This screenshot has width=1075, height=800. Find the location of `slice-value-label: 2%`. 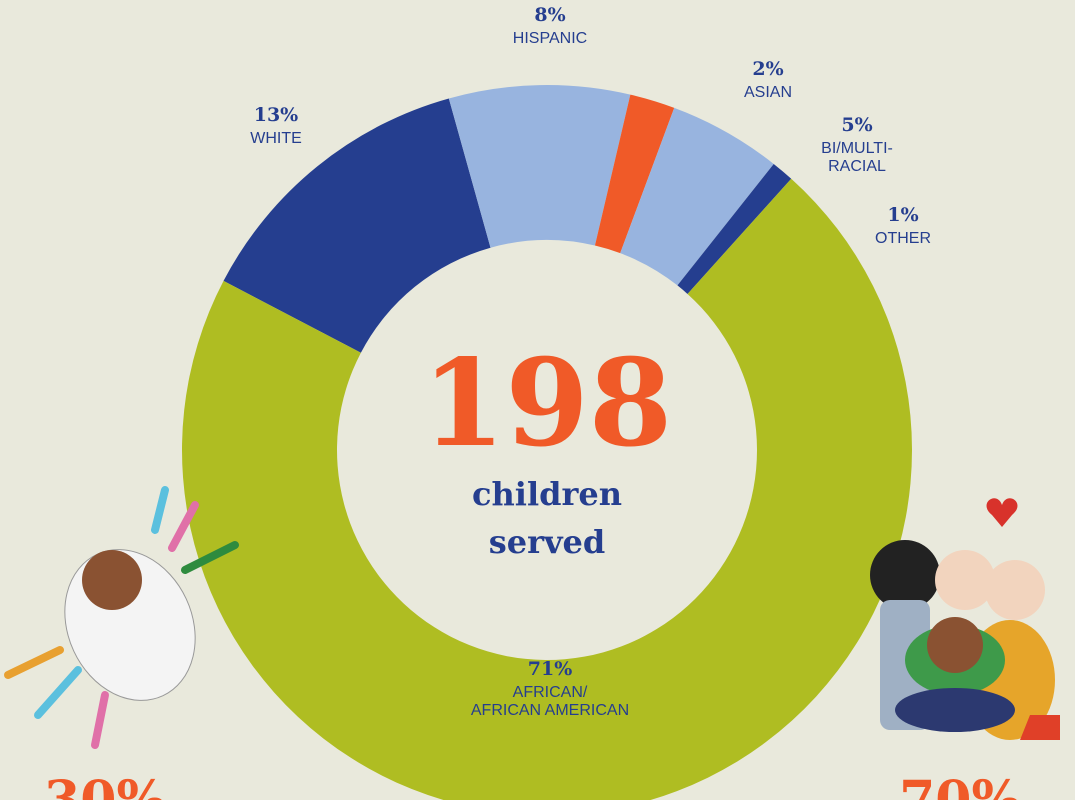

slice-value-label: 2% is located at coordinates (768, 69).